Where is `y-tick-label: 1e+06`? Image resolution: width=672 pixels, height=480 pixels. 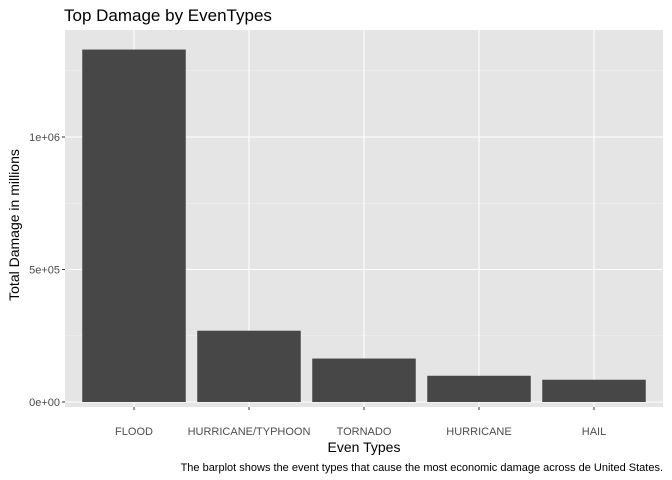
y-tick-label: 1e+06 is located at coordinates (44, 138).